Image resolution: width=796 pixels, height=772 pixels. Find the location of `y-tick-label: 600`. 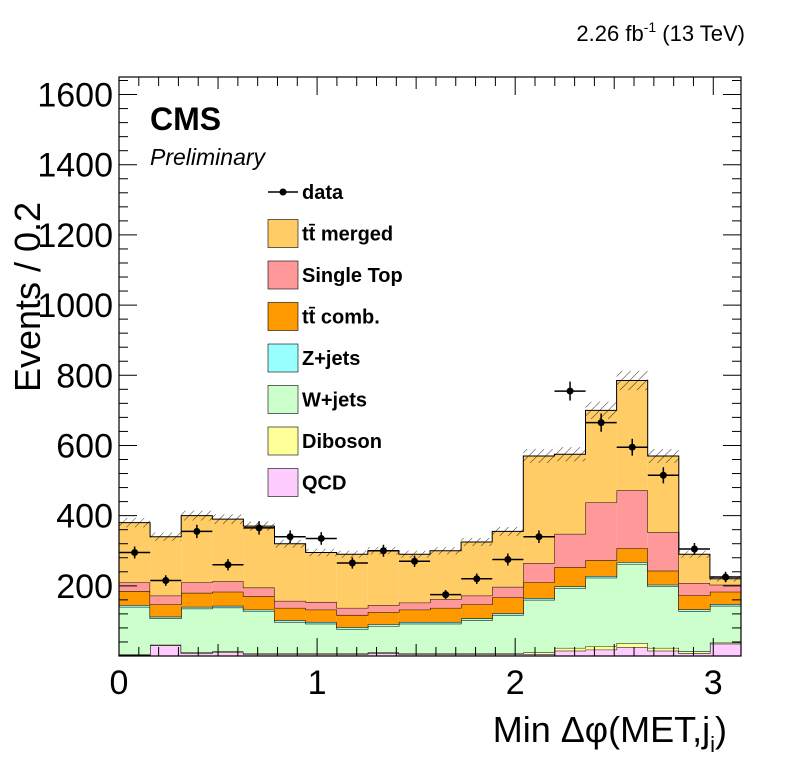

y-tick-label: 600 is located at coordinates (84, 446).